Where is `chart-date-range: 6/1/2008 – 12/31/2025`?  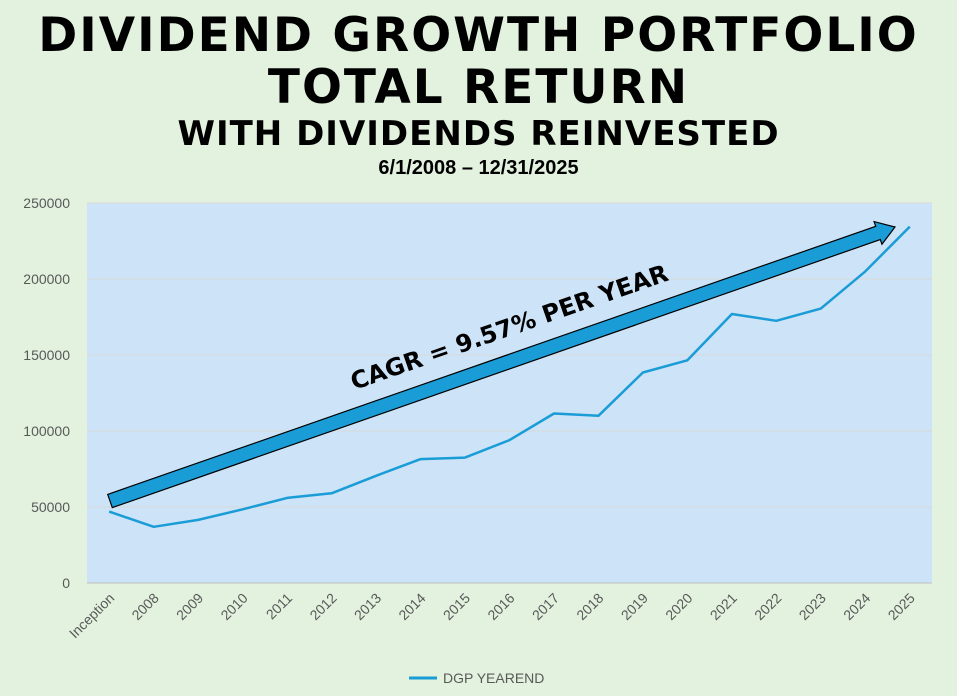
chart-date-range: 6/1/2008 – 12/31/2025 is located at coordinates (478, 168).